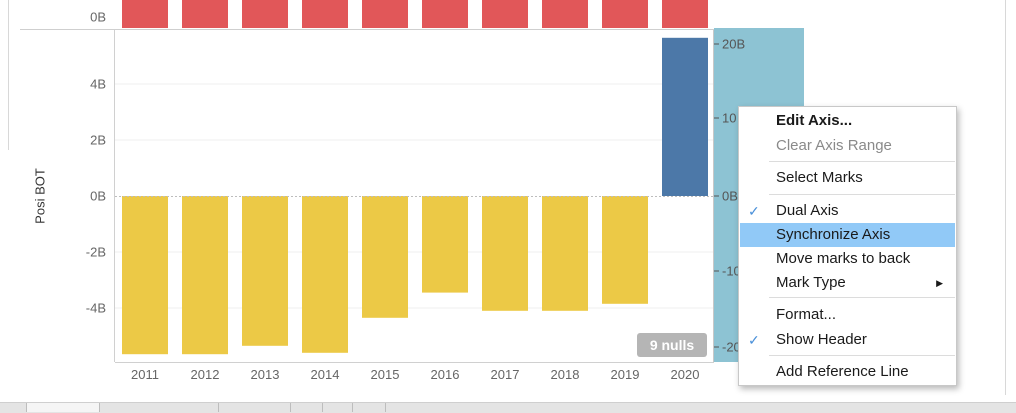  I want to click on sheet-tab-bar, so click(508, 407).